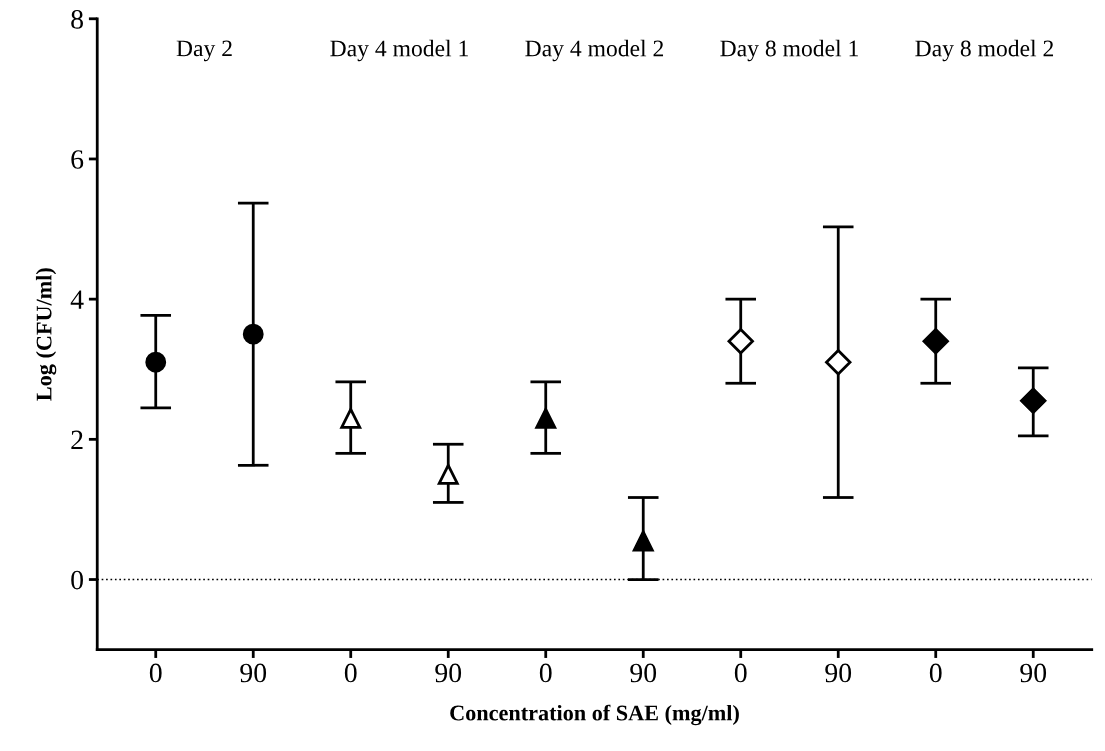  I want to click on y-tick-label: 2, so click(77, 439).